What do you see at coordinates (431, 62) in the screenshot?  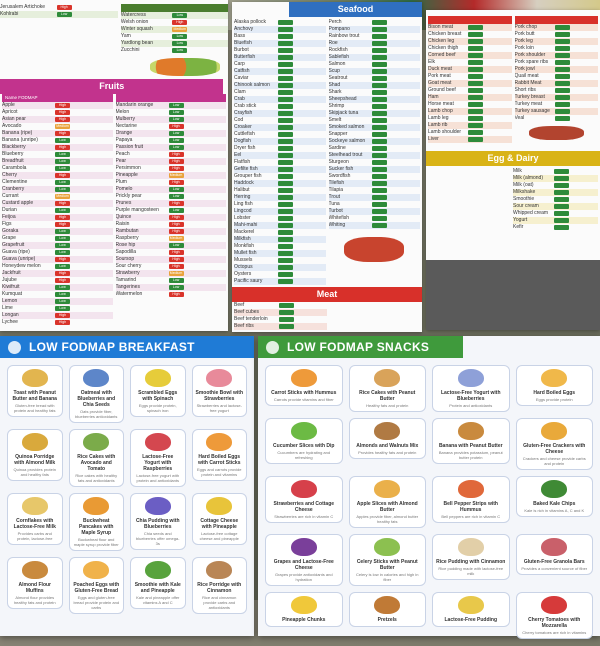 I see `food-name: Elk` at bounding box center [431, 62].